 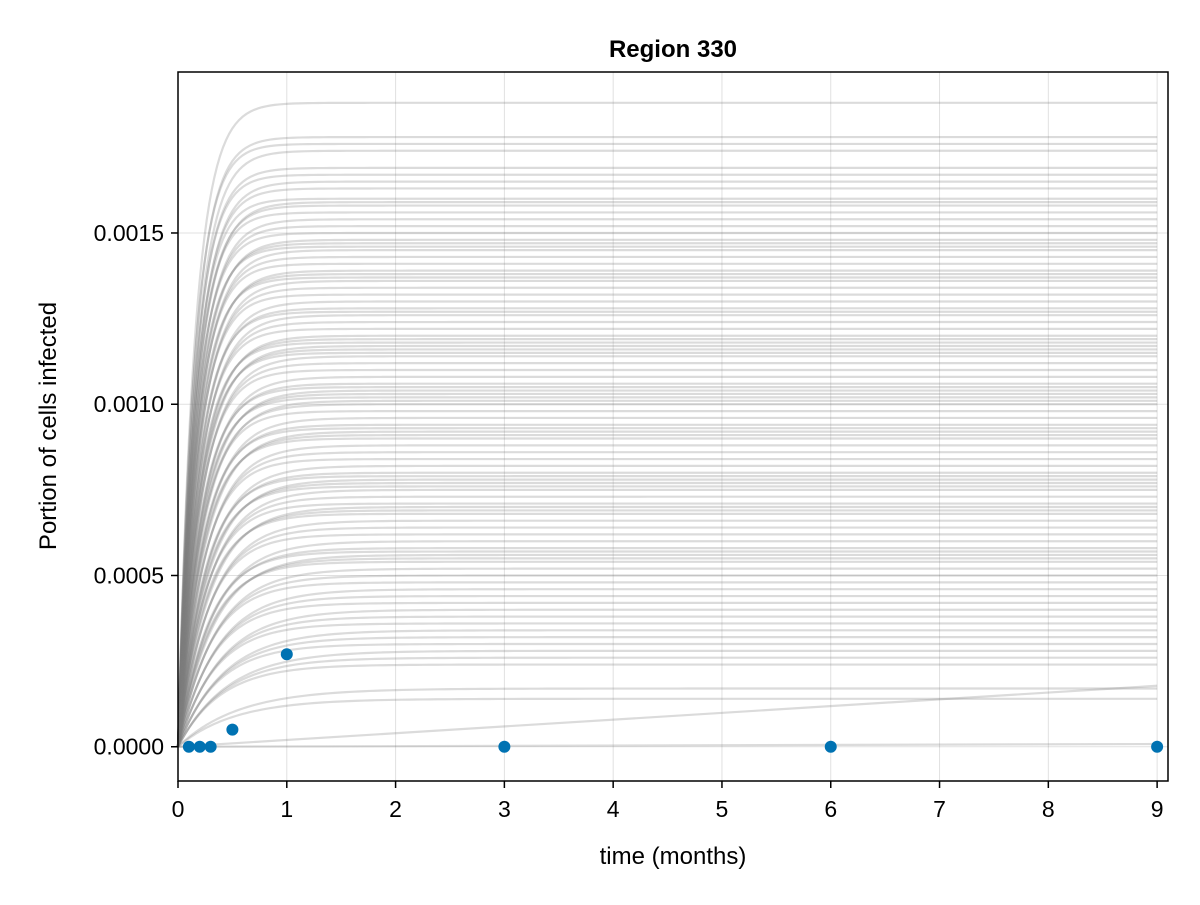 I want to click on x-tick-label: 2, so click(x=395, y=809).